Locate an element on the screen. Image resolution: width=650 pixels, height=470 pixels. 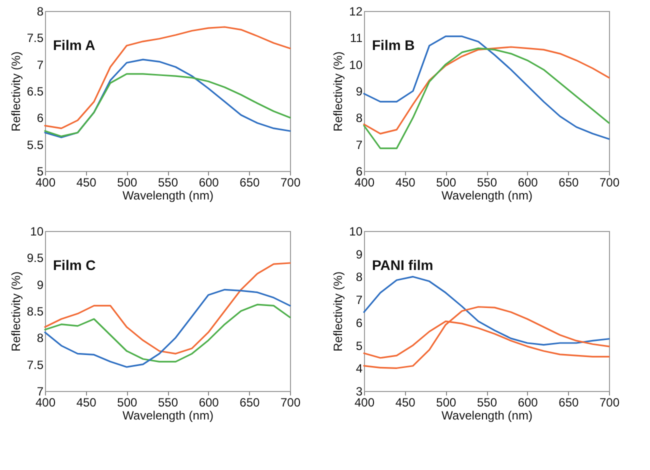
y-tick-label: 4 is located at coordinates (359, 369).